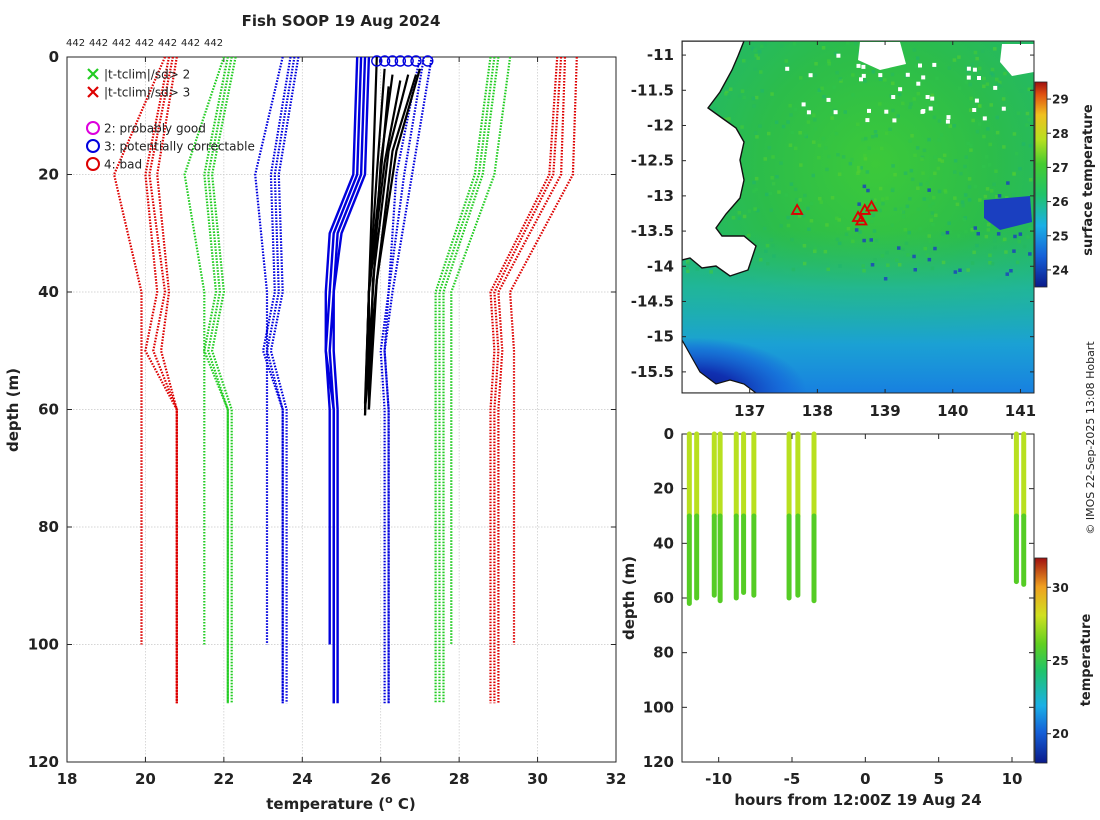 The image size is (1100, 820). I want to click on temperature-colorbar, so click(1041, 660).